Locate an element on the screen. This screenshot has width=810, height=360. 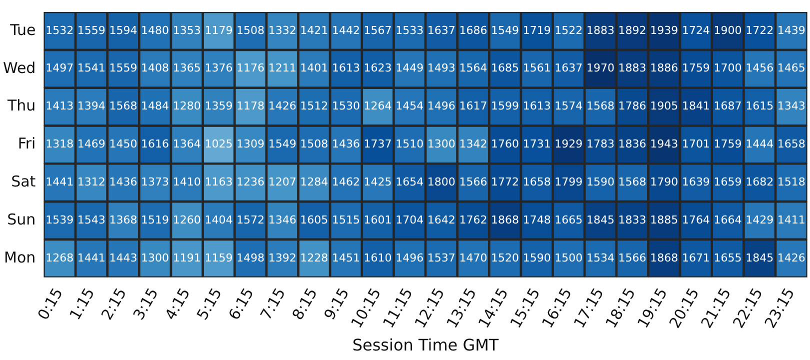
data-label: 1236 is located at coordinates (250, 181).